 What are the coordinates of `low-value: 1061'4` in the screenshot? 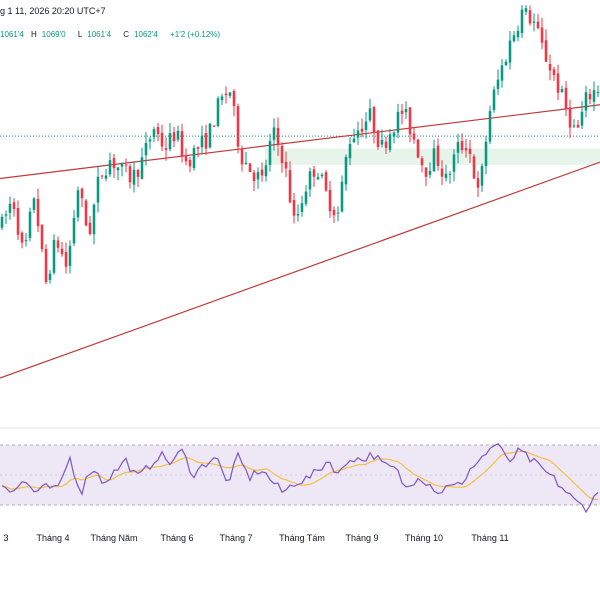 It's located at (99, 34).